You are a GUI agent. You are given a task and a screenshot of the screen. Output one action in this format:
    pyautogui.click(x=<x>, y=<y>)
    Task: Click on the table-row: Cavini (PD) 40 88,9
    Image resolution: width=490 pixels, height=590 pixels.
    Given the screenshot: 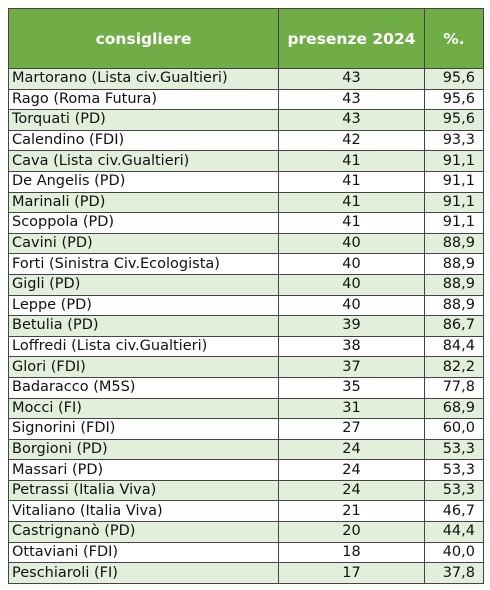 What is the action you would take?
    pyautogui.click(x=246, y=243)
    